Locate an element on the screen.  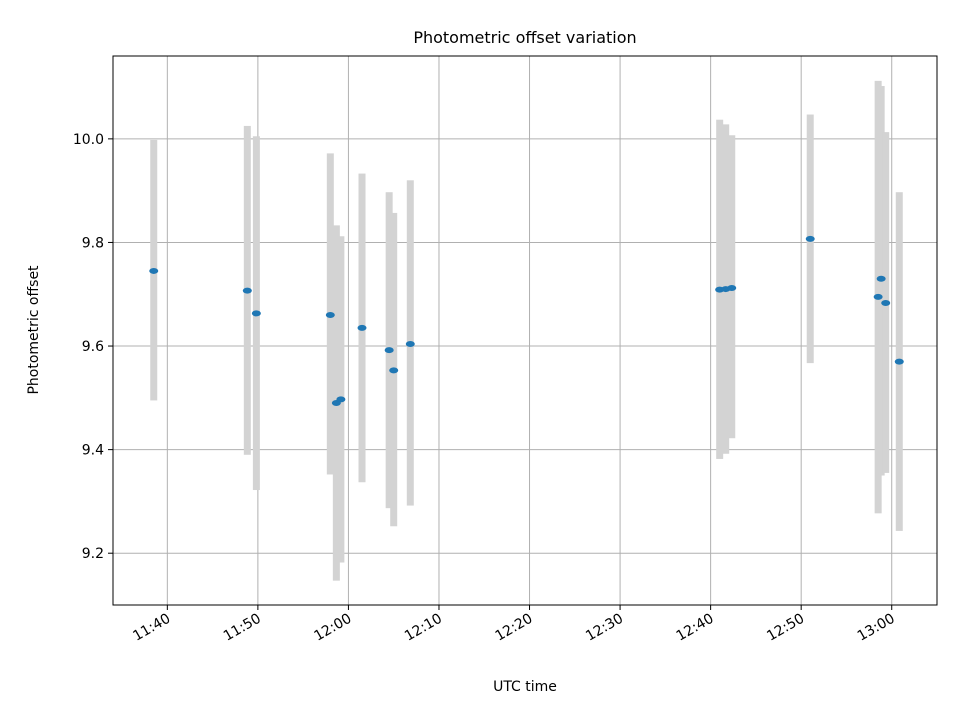
x-tick-label: 12:30 is located at coordinates (604, 628).